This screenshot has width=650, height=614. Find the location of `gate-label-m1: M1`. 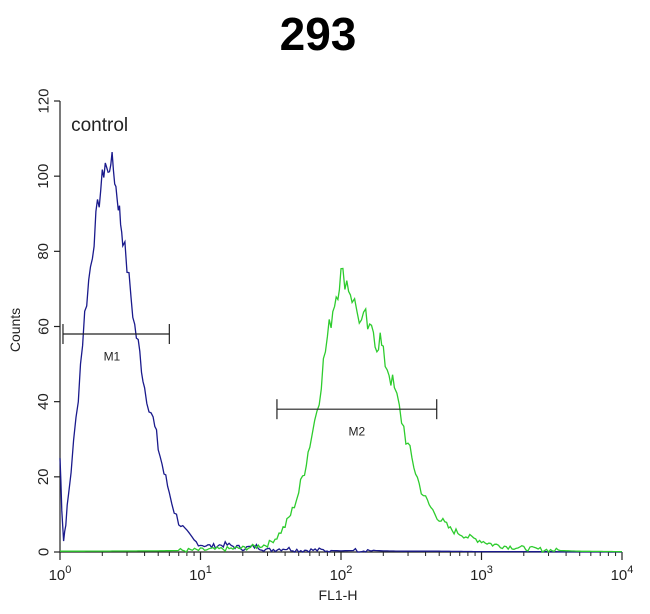

gate-label-m1: M1 is located at coordinates (112, 356).